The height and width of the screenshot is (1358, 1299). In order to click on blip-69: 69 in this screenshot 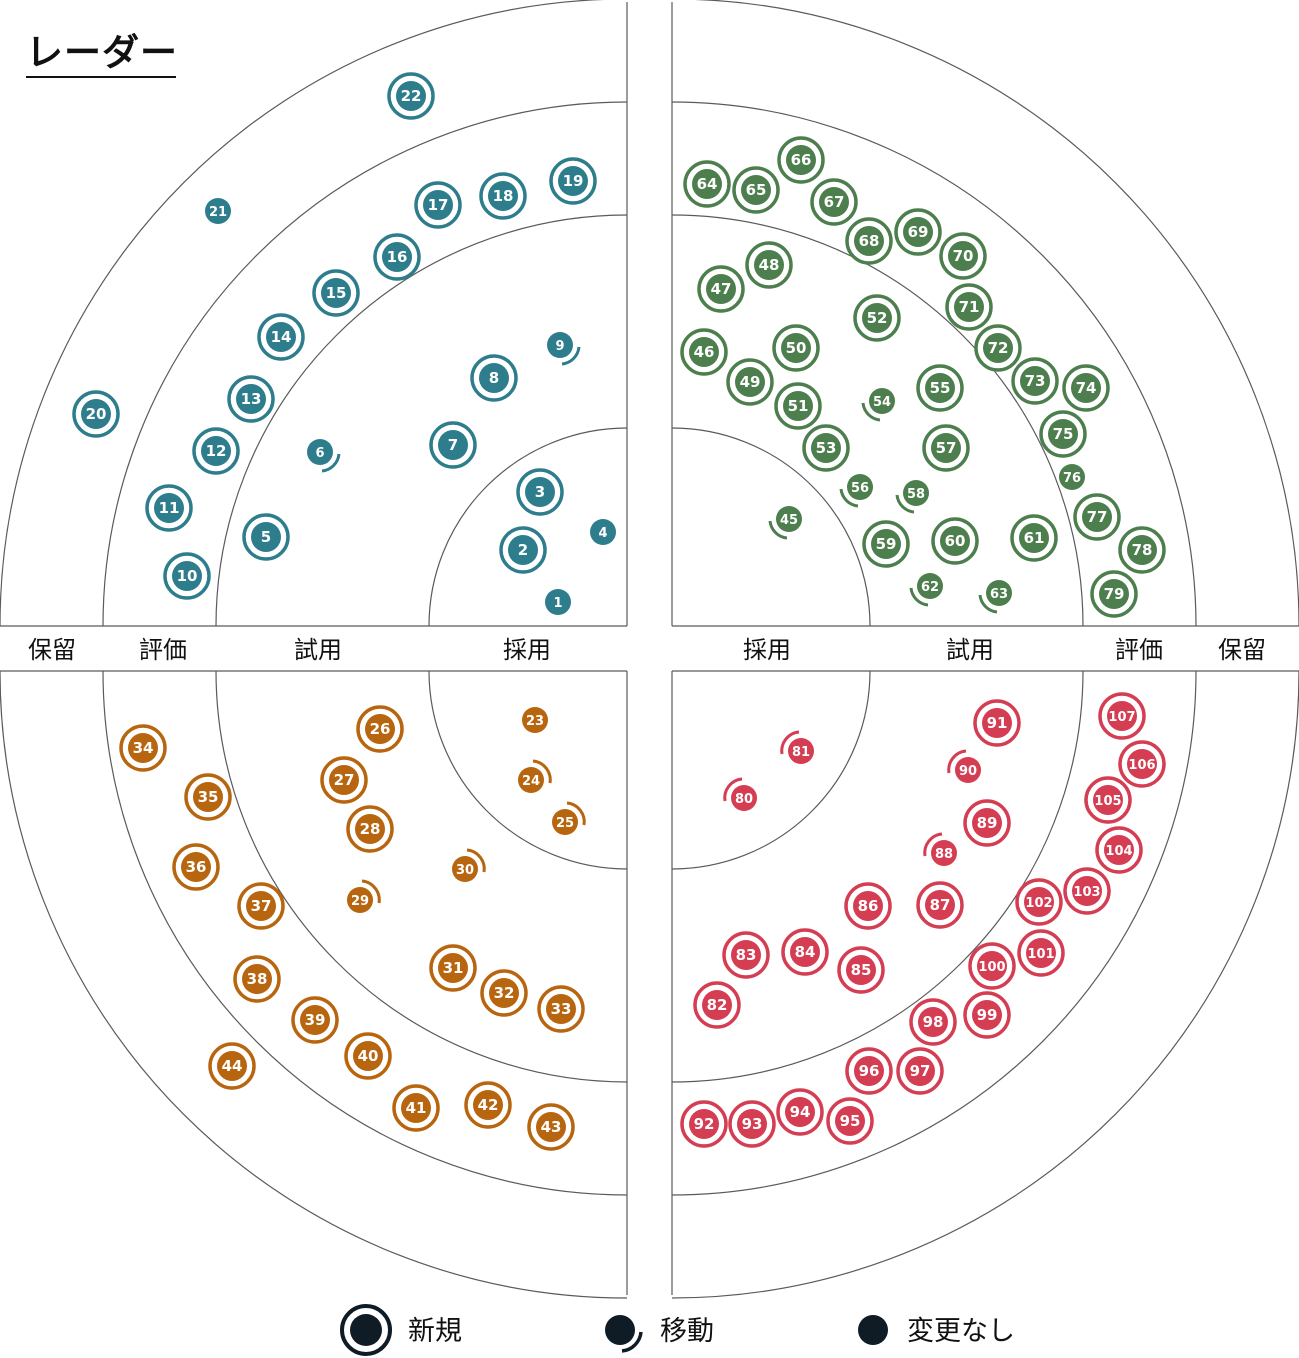, I will do `click(918, 232)`.